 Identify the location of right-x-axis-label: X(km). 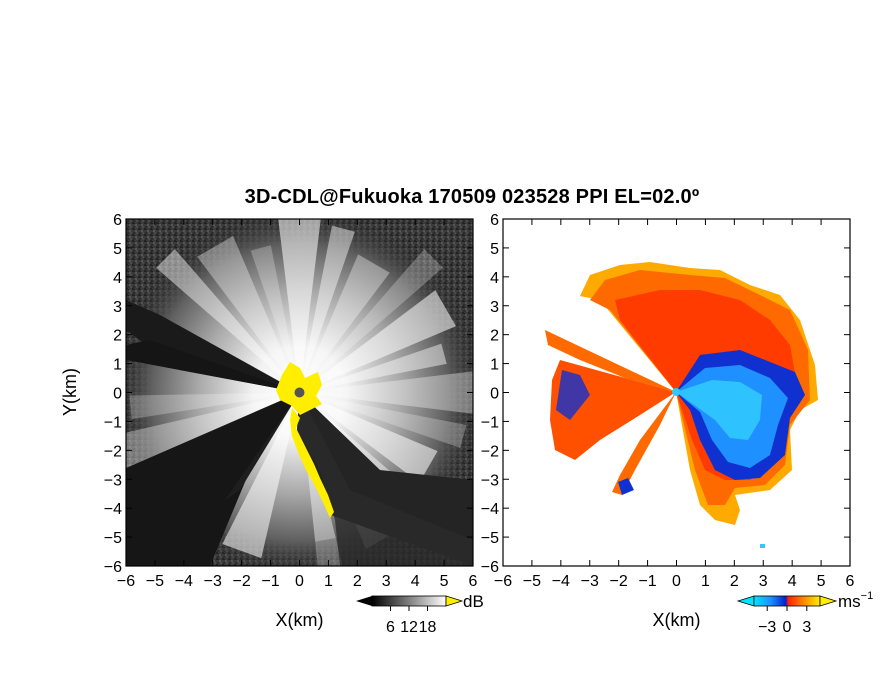
(677, 620).